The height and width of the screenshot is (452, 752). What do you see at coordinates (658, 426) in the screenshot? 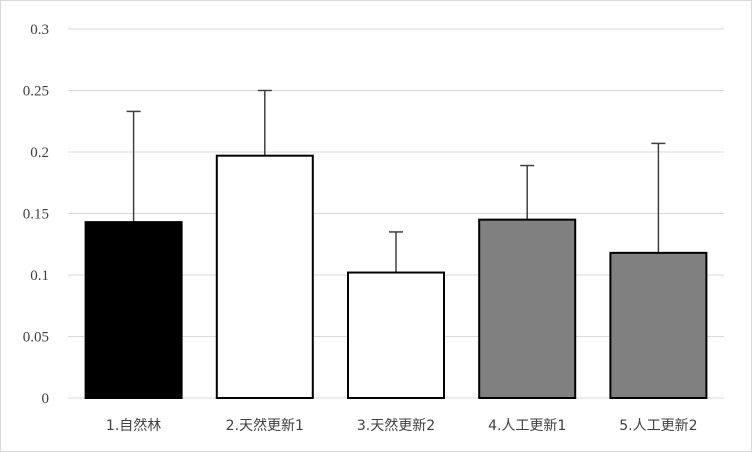
I see `x-tick-label: 5.人工更新2` at bounding box center [658, 426].